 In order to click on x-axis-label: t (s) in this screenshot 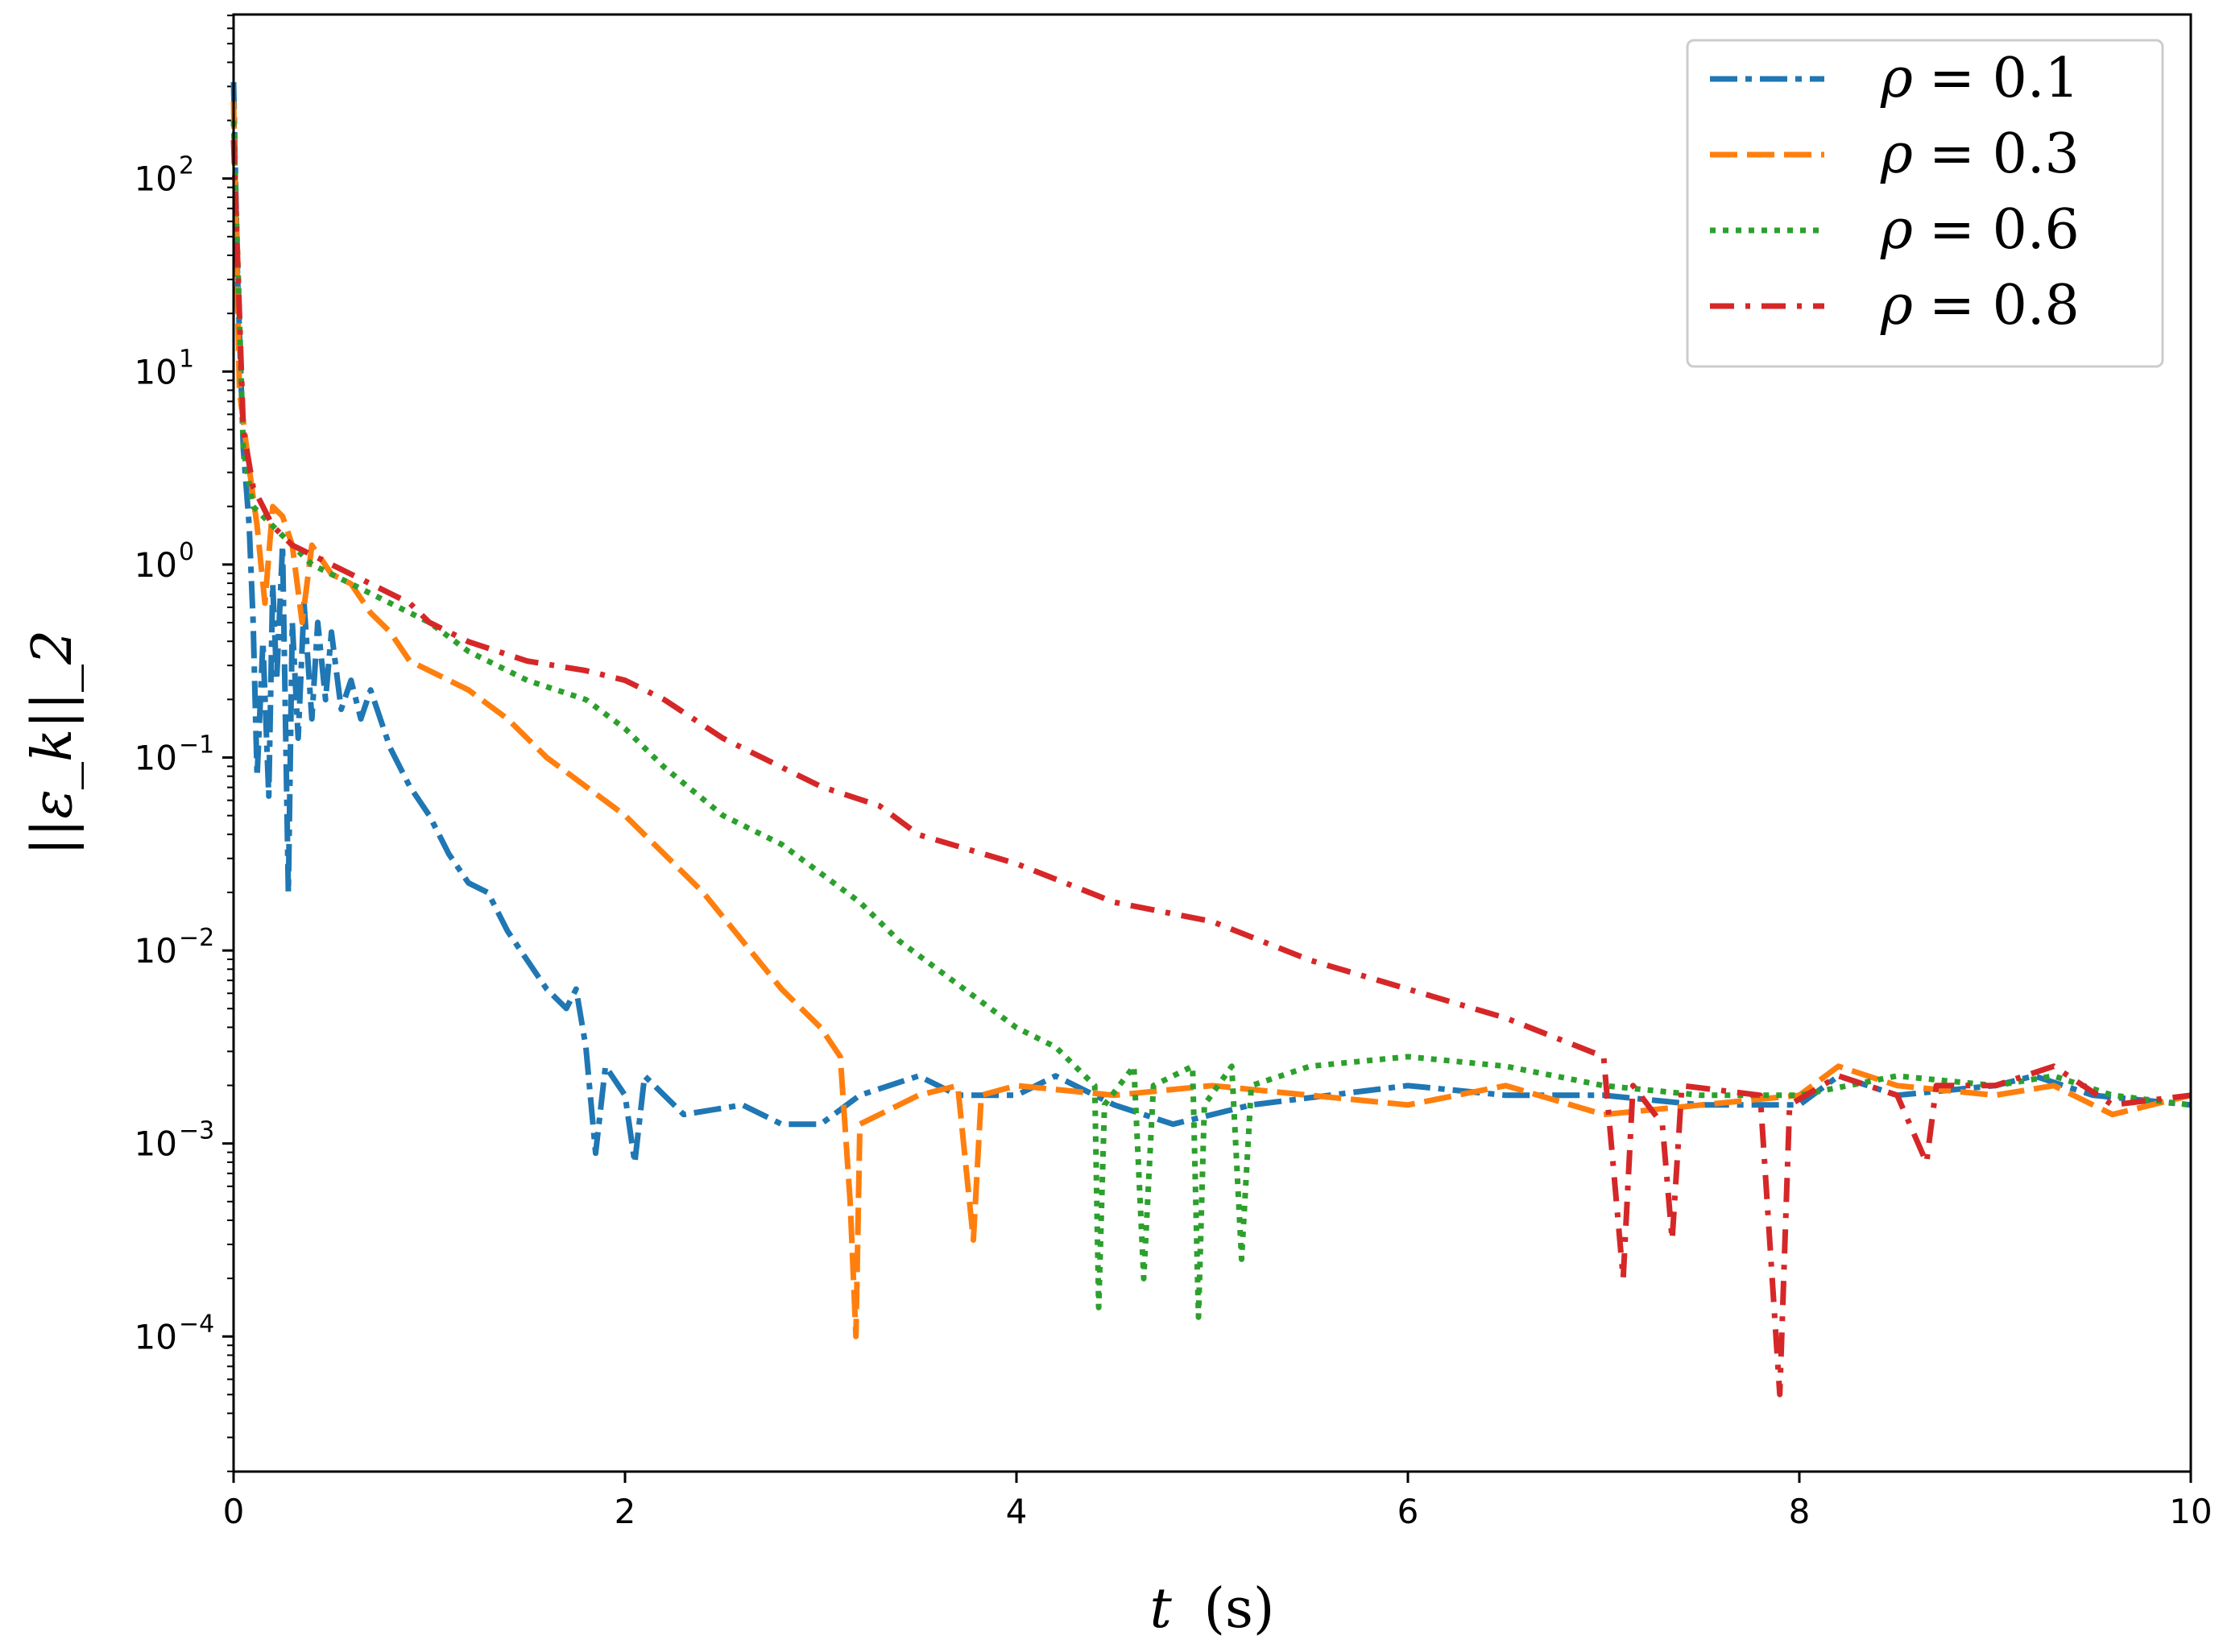, I will do `click(1212, 1609)`.